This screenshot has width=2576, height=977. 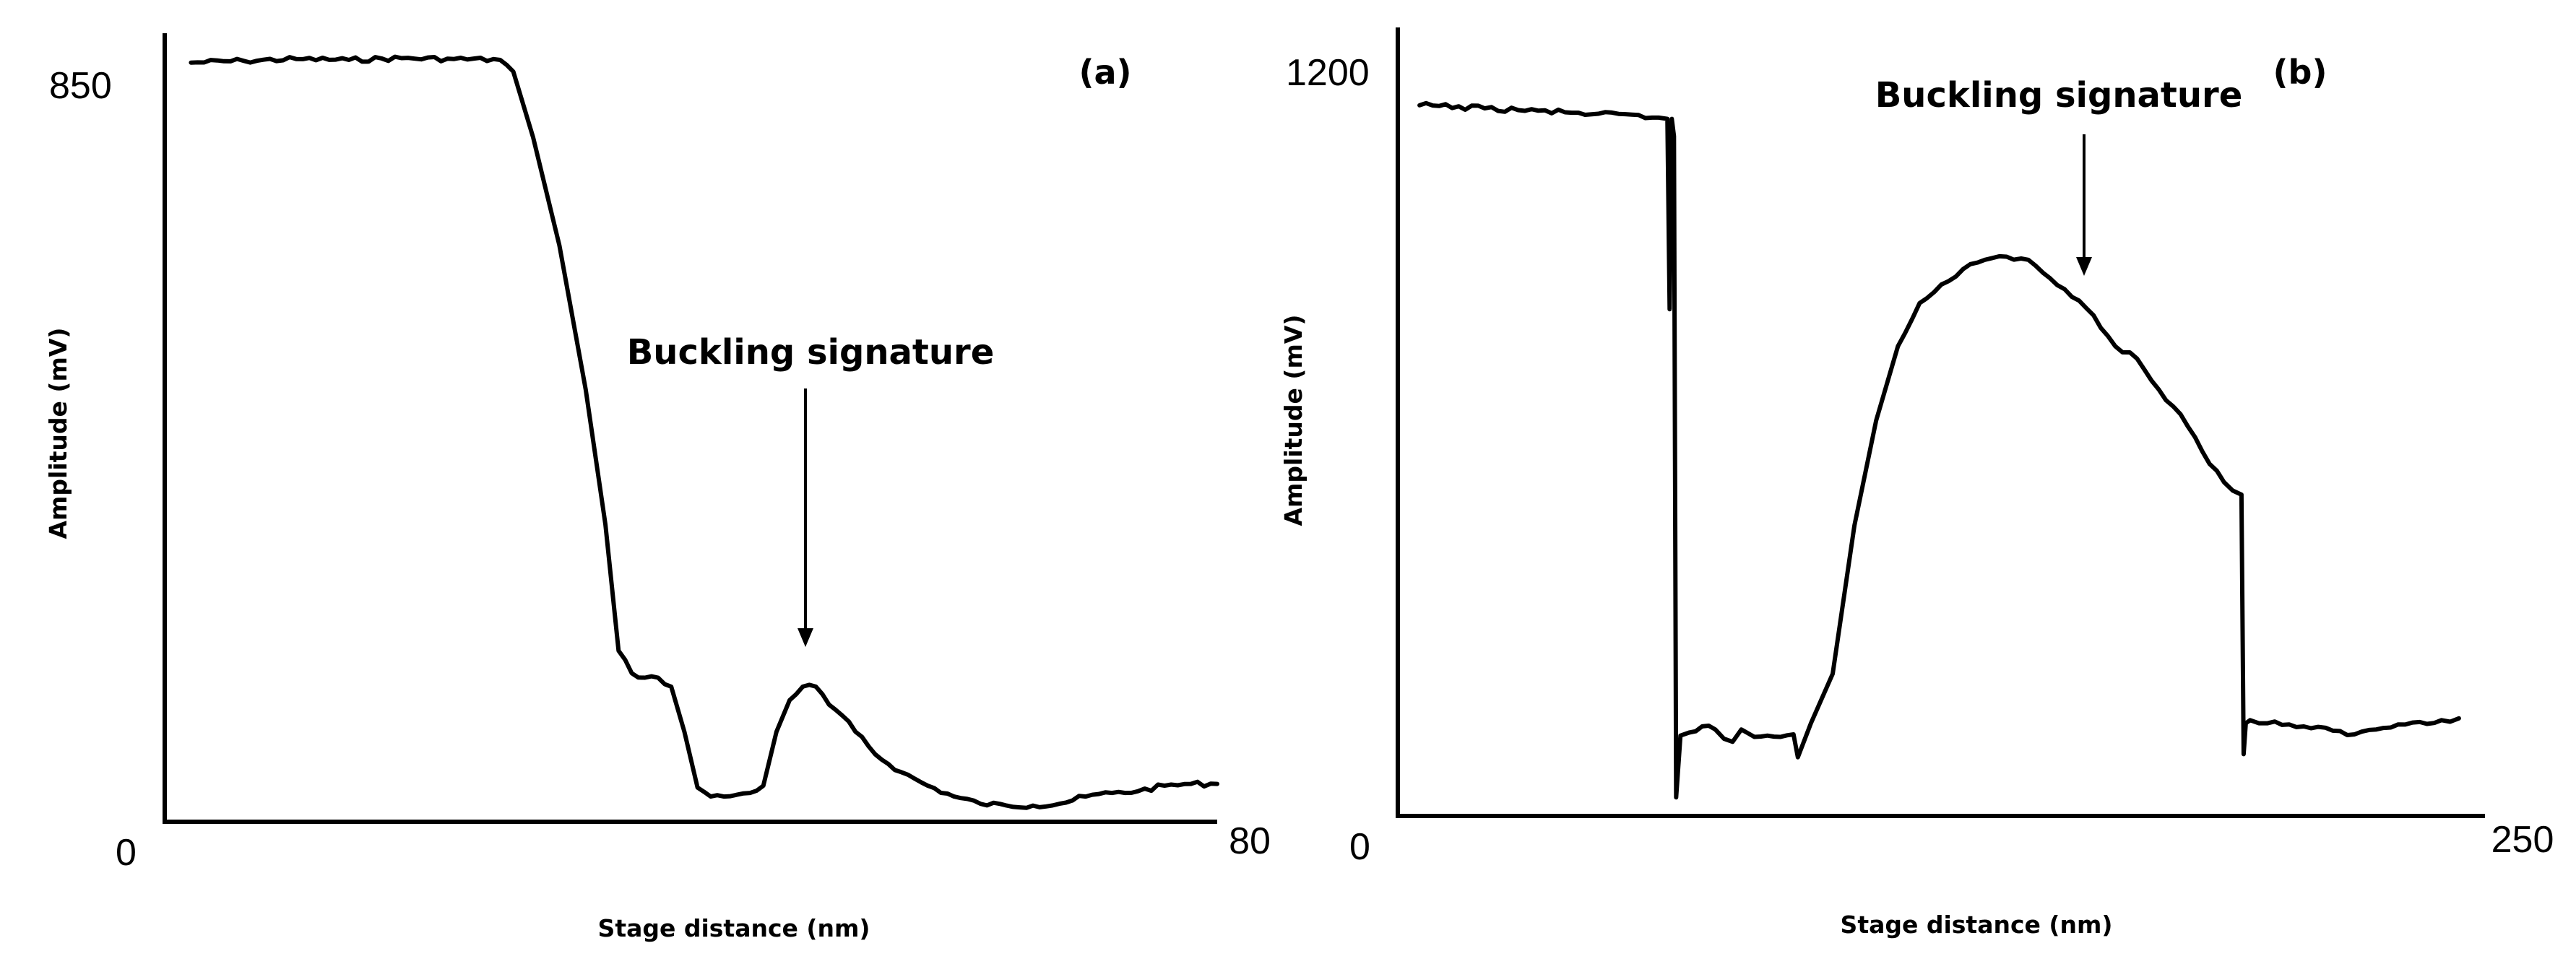 I want to click on panel-b-y-axis-title: Amplitude (mV), so click(x=1294, y=420).